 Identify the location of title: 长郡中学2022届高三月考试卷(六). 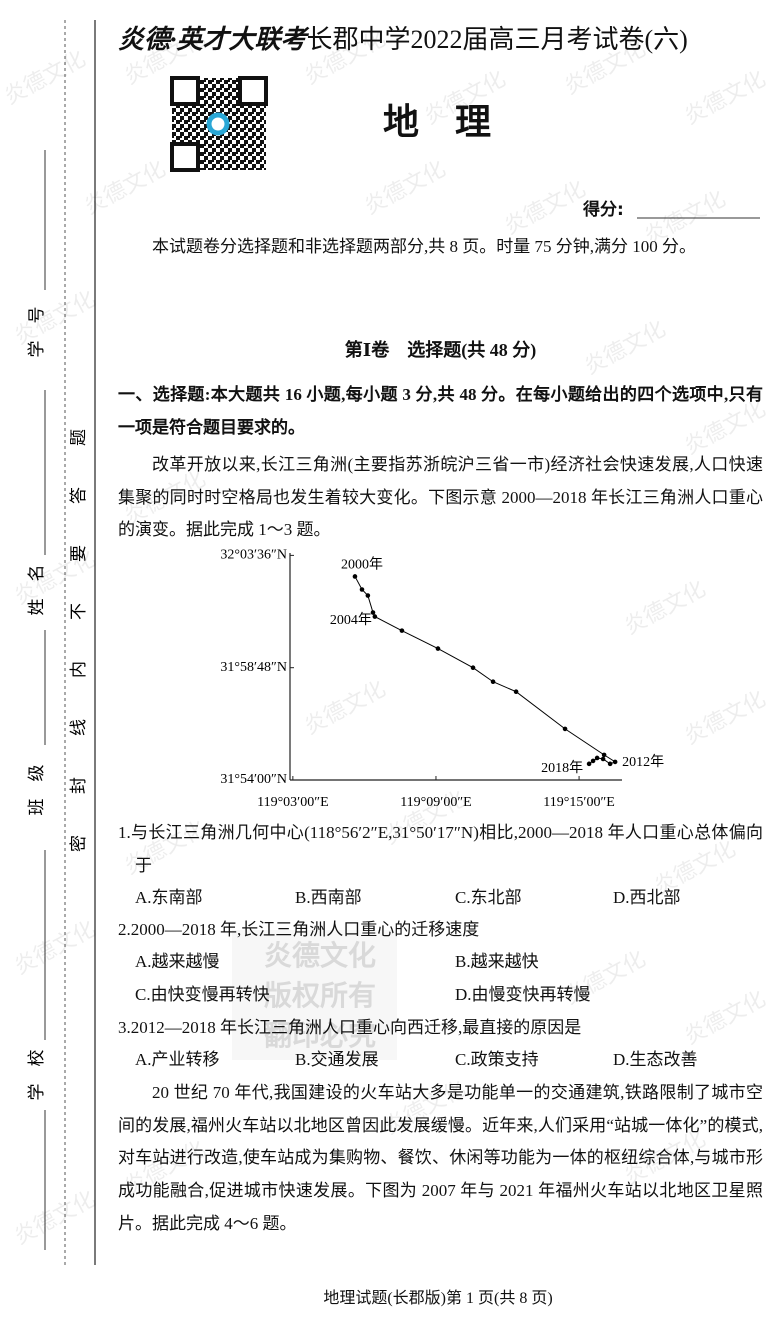
(497, 39).